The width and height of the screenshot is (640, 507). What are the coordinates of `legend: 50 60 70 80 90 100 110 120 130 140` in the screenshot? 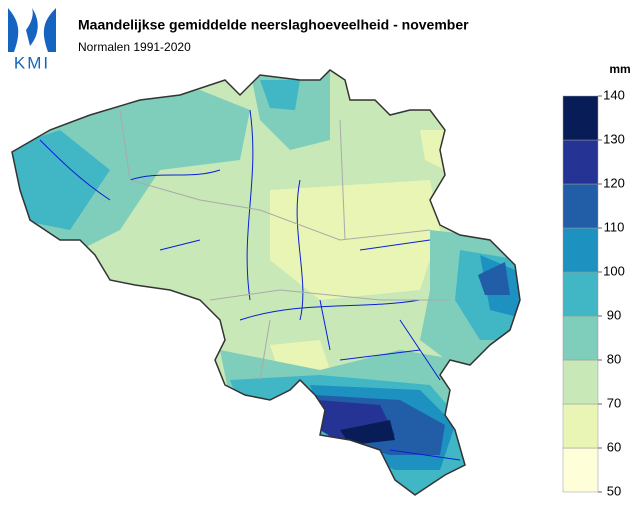 It's located at (593, 292).